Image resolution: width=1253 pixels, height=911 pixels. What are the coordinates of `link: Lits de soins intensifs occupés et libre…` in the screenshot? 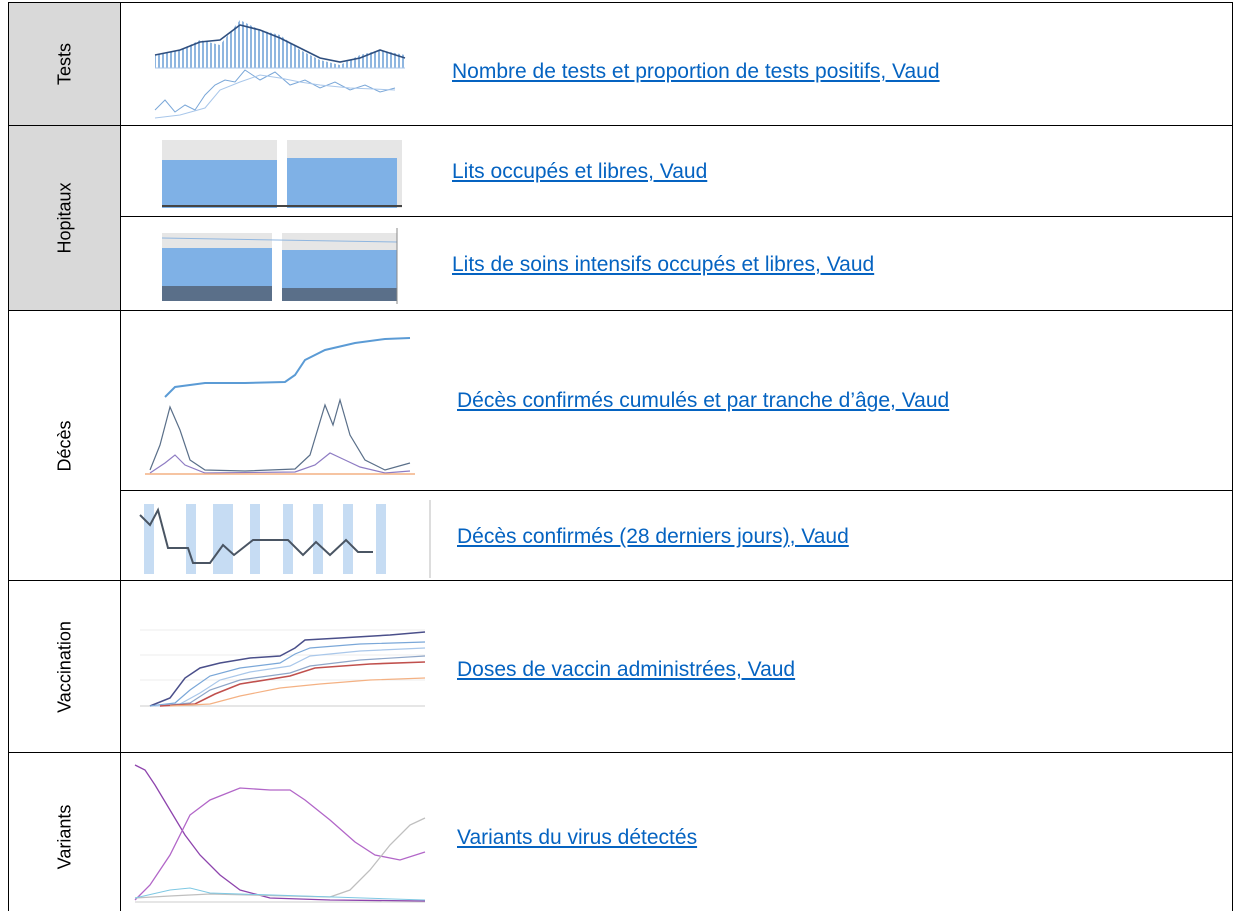 It's located at (663, 264).